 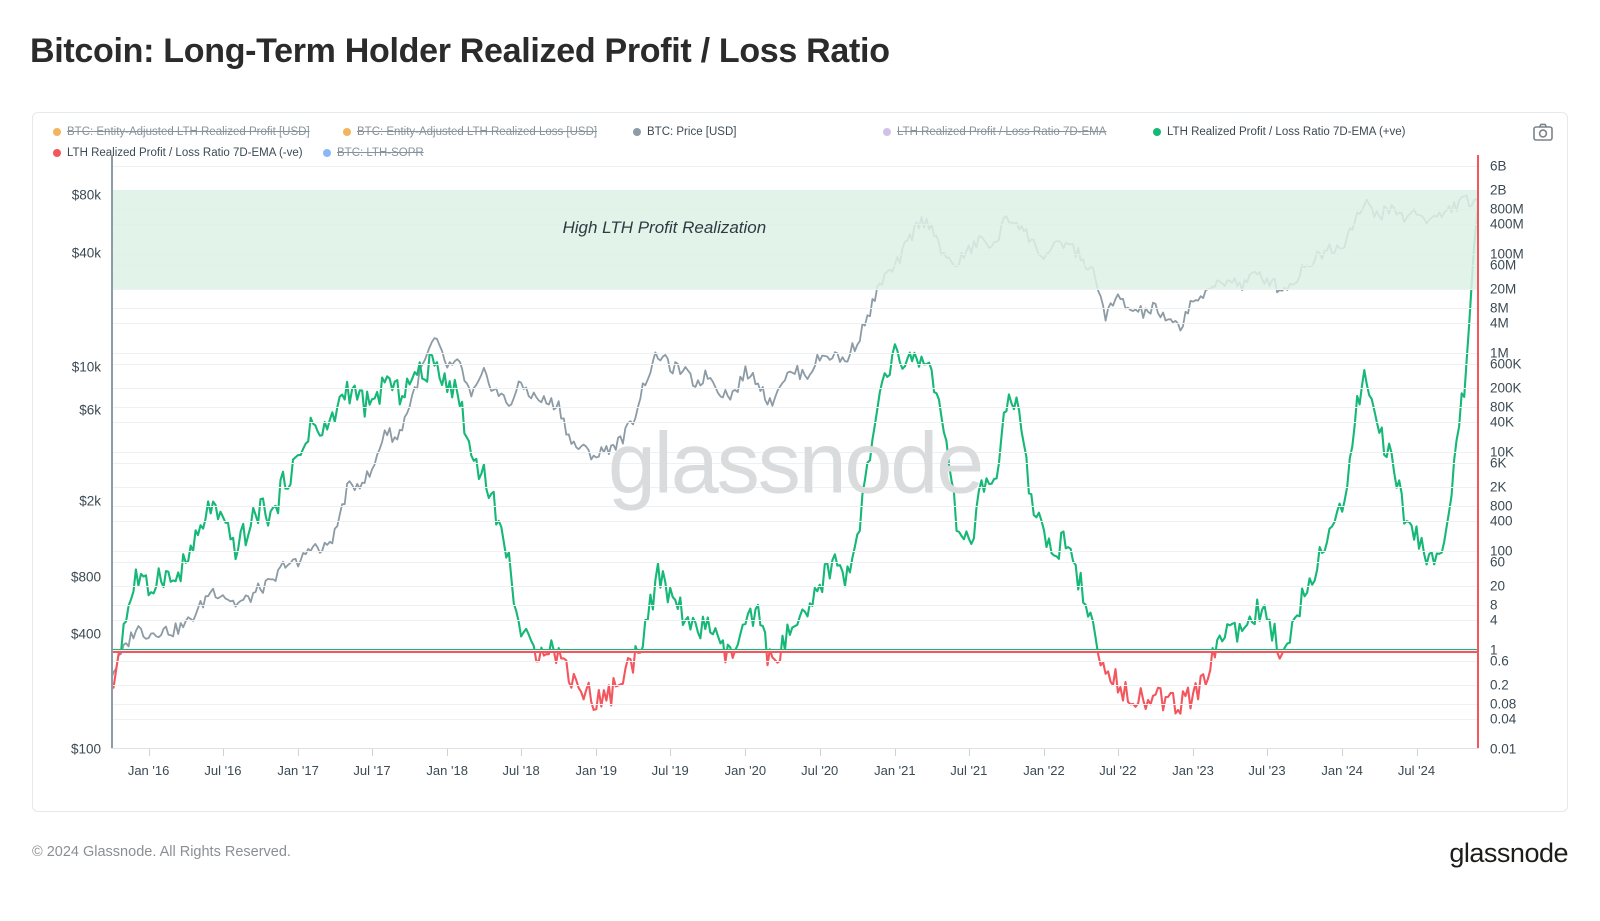 What do you see at coordinates (1499, 323) in the screenshot?
I see `right-tick-label: 4M` at bounding box center [1499, 323].